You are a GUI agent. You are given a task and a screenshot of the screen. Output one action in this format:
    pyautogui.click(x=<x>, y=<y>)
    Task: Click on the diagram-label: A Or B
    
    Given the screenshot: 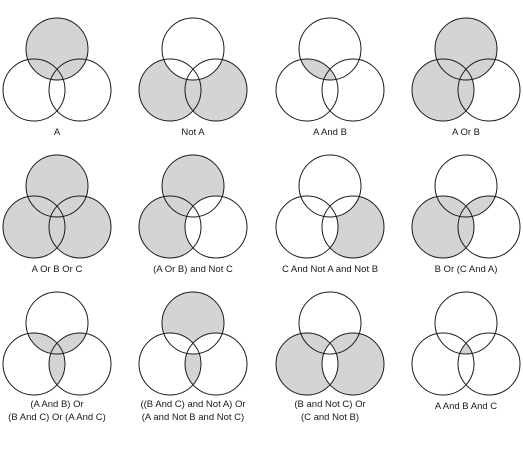 What is the action you would take?
    pyautogui.click(x=462, y=132)
    